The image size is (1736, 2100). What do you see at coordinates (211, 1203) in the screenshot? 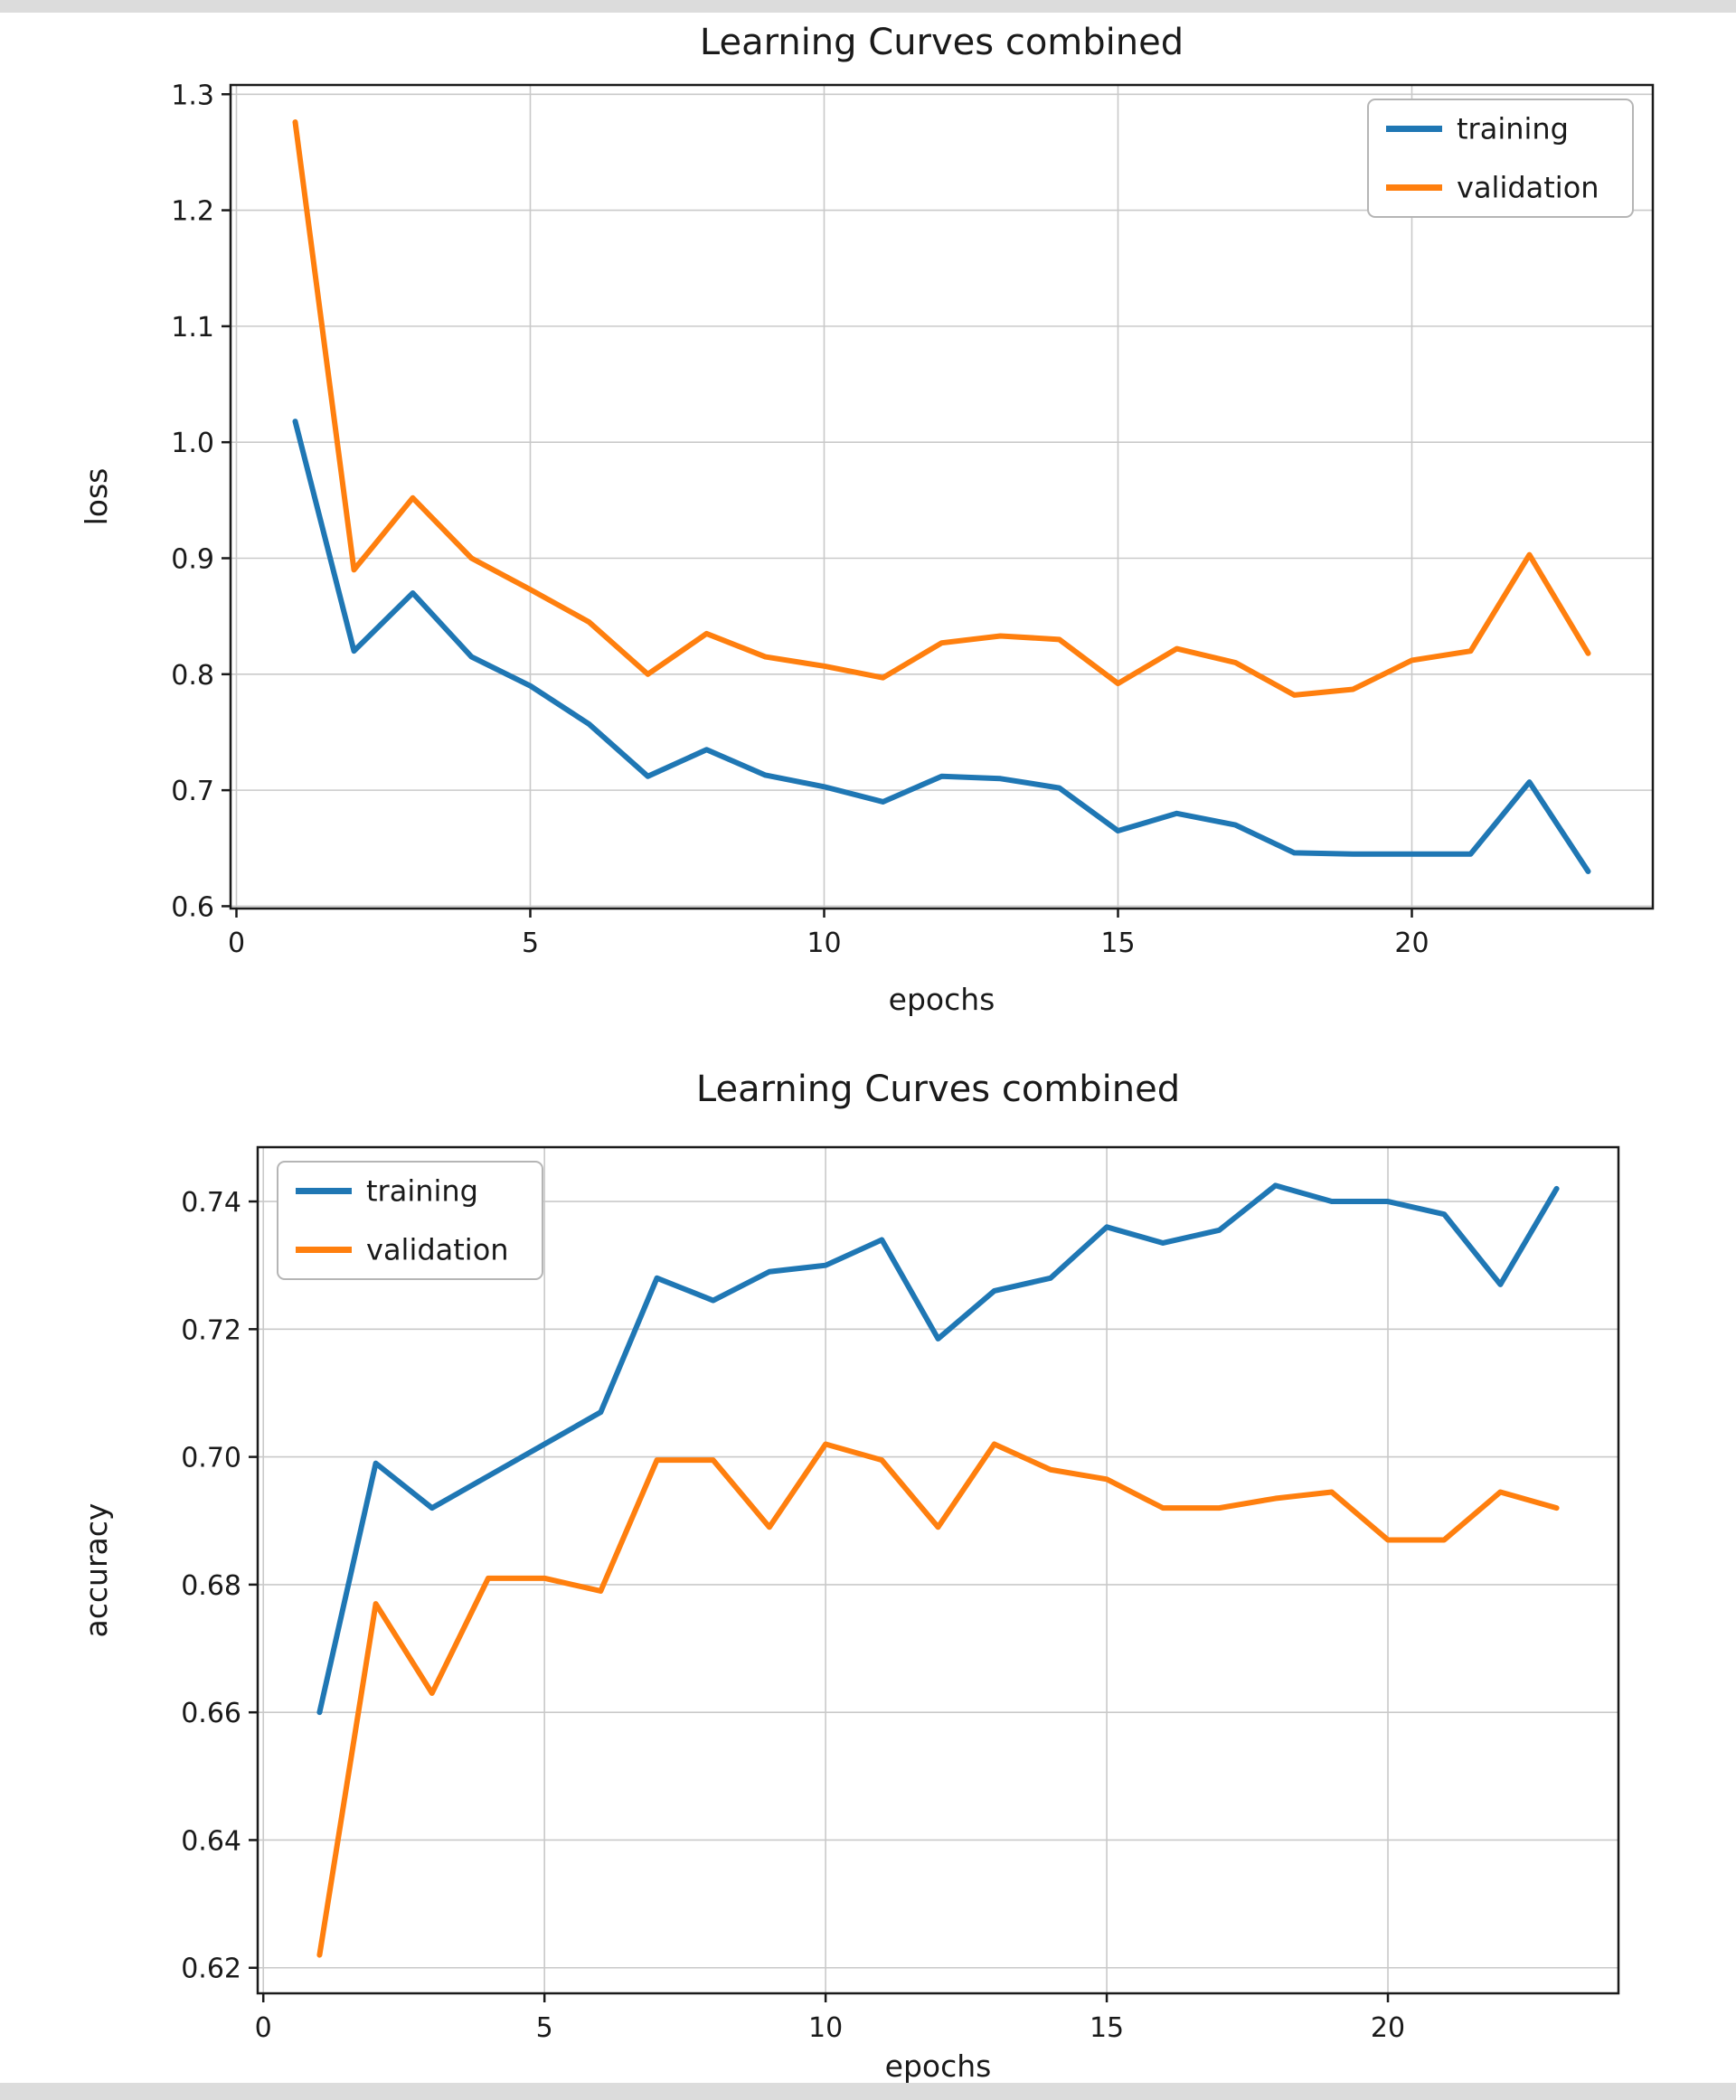
I see `y-tick-label: 0.74` at bounding box center [211, 1203].